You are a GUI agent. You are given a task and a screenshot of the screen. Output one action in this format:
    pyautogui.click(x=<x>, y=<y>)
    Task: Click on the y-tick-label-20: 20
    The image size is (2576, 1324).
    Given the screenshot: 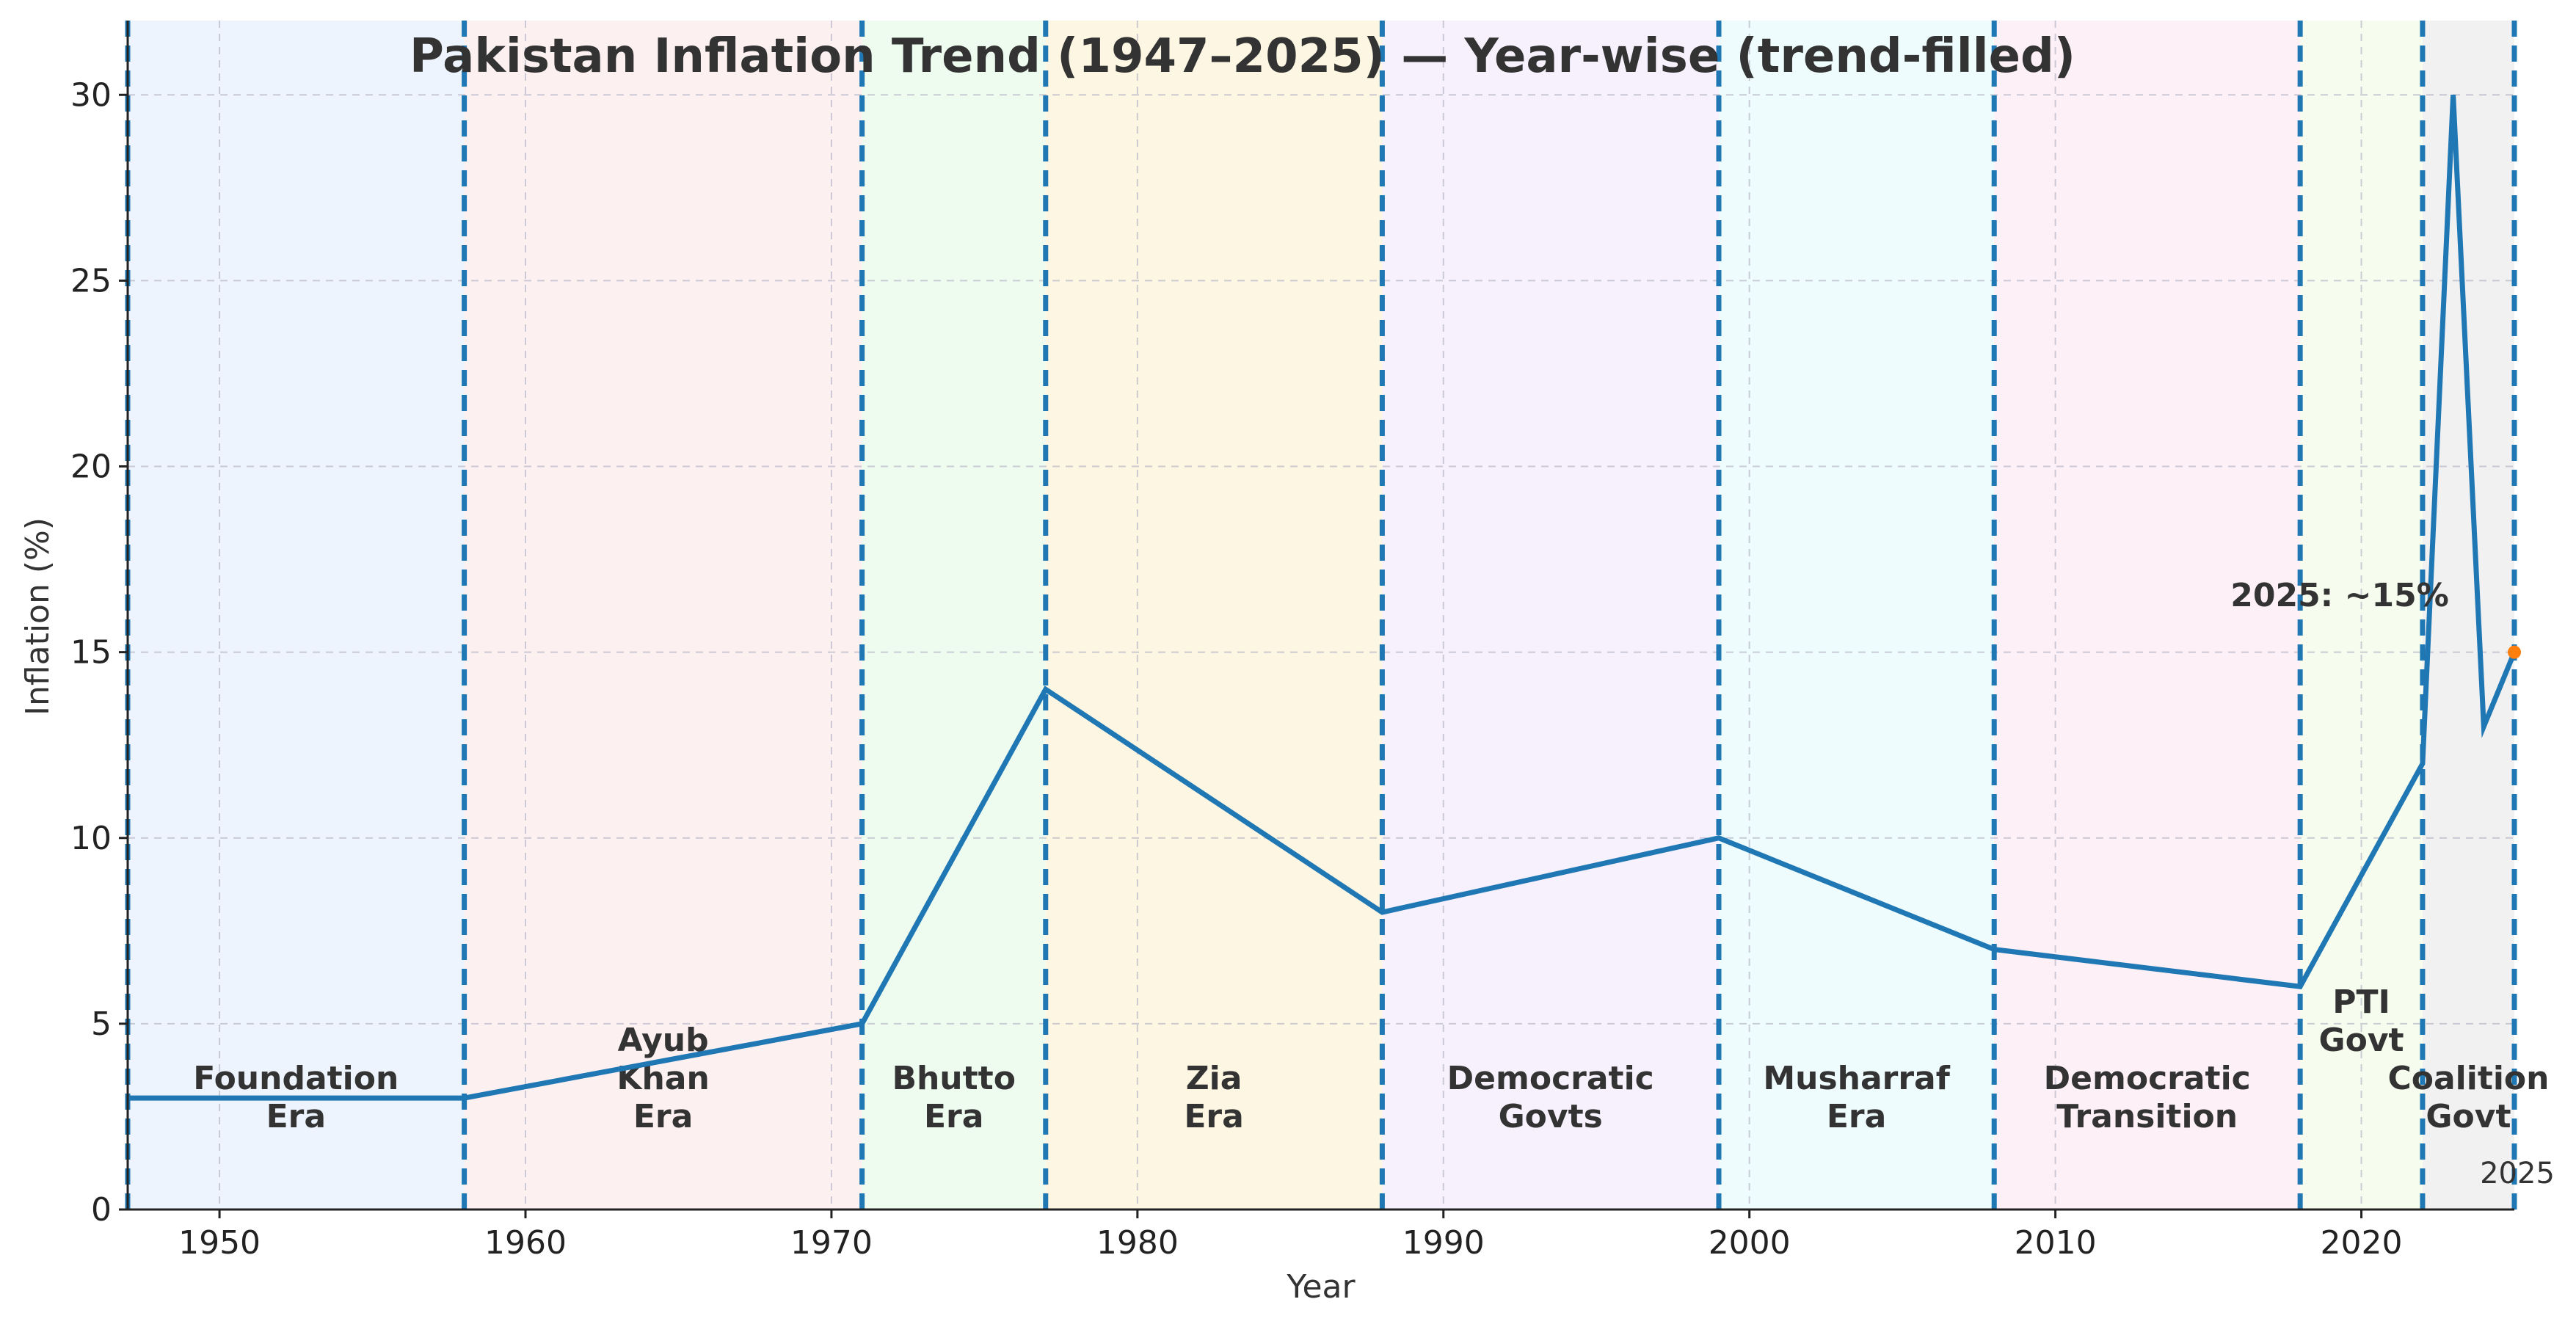 What is the action you would take?
    pyautogui.click(x=91, y=467)
    